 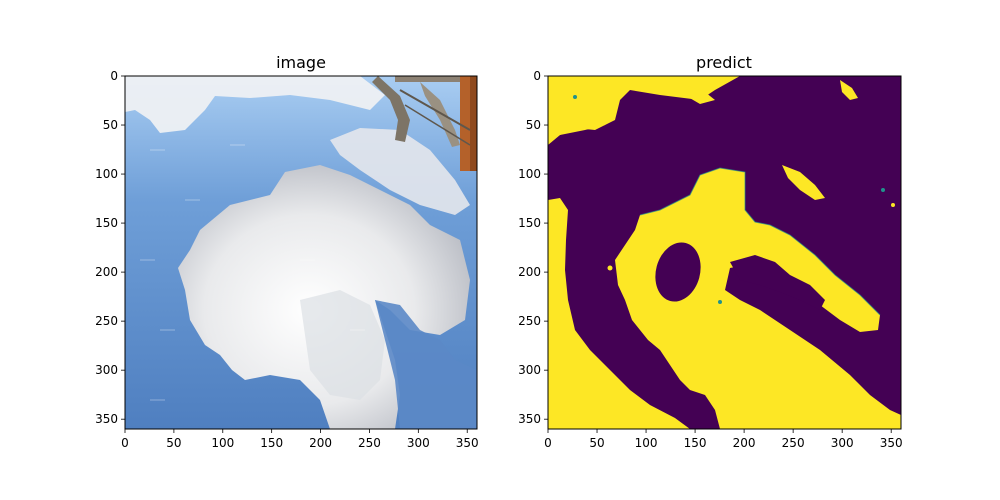 What do you see at coordinates (222, 443) in the screenshot?
I see `left-x-tick-label: 100` at bounding box center [222, 443].